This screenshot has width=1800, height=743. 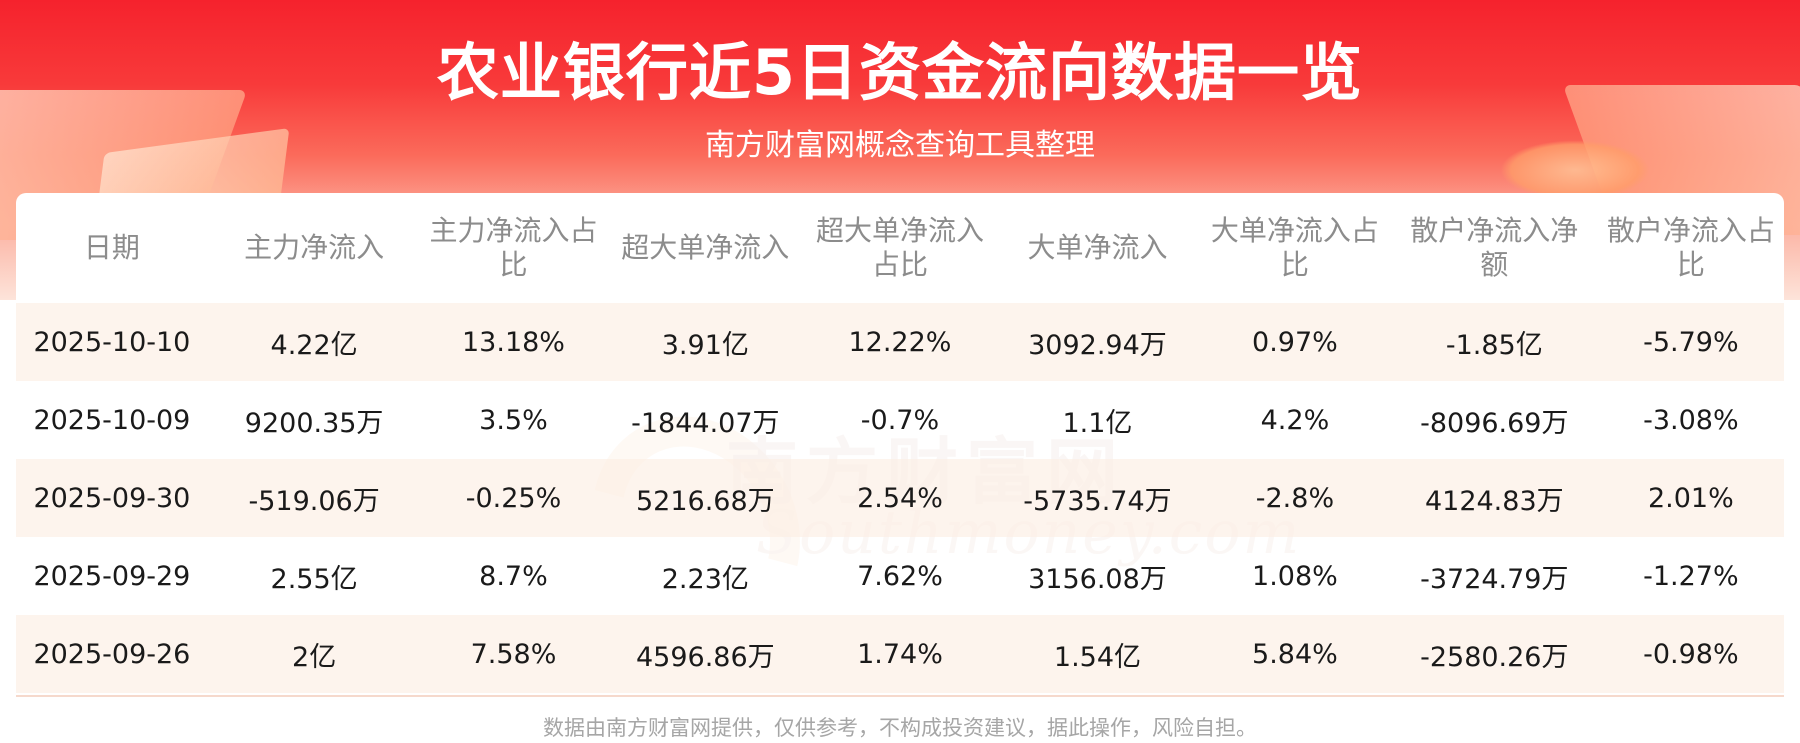 I want to click on cell-retail-net: -8096.69万, so click(x=1494, y=420).